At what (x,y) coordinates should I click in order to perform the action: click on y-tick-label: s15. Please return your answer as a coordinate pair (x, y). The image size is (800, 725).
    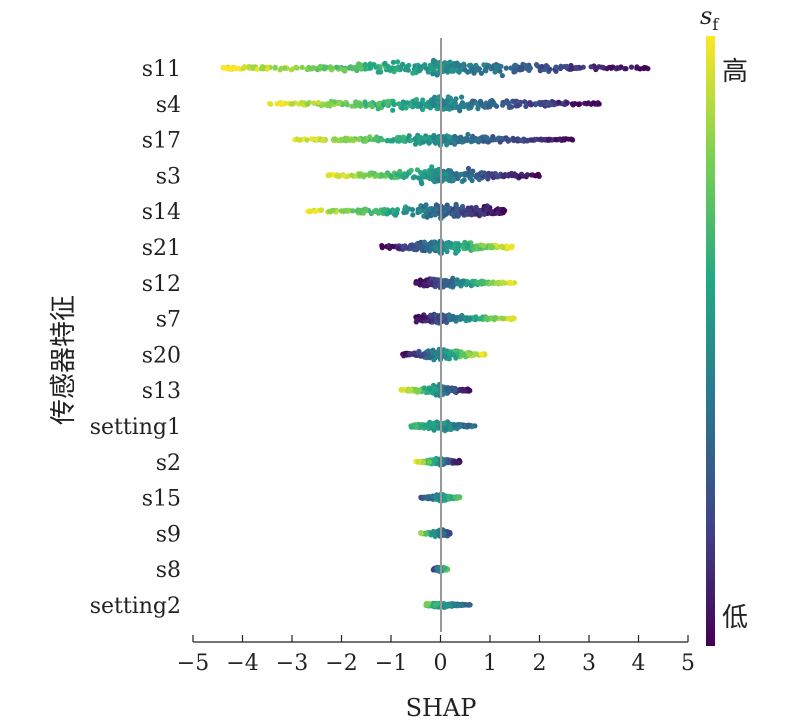
    Looking at the image, I should click on (161, 499).